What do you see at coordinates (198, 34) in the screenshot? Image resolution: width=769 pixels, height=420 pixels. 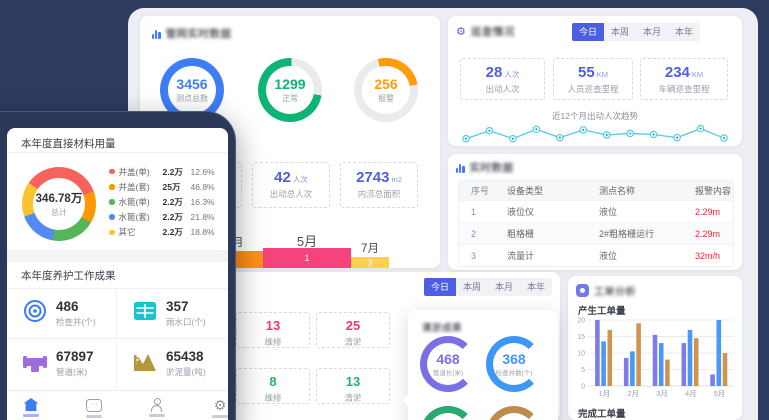 I see `card-title: 管网实时数据` at bounding box center [198, 34].